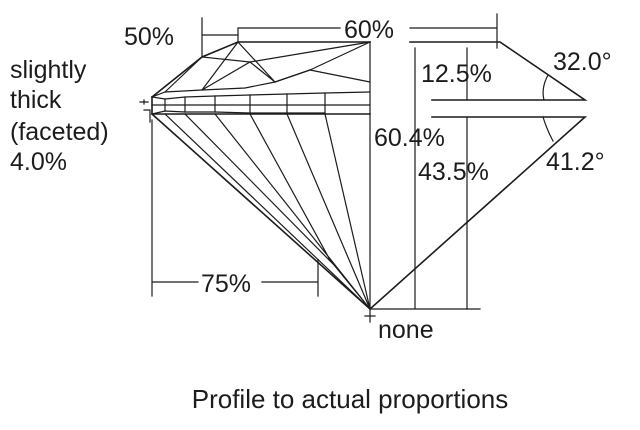 This screenshot has width=640, height=430. Describe the element at coordinates (235, 208) in the screenshot. I see `lower-half-dimension` at that location.